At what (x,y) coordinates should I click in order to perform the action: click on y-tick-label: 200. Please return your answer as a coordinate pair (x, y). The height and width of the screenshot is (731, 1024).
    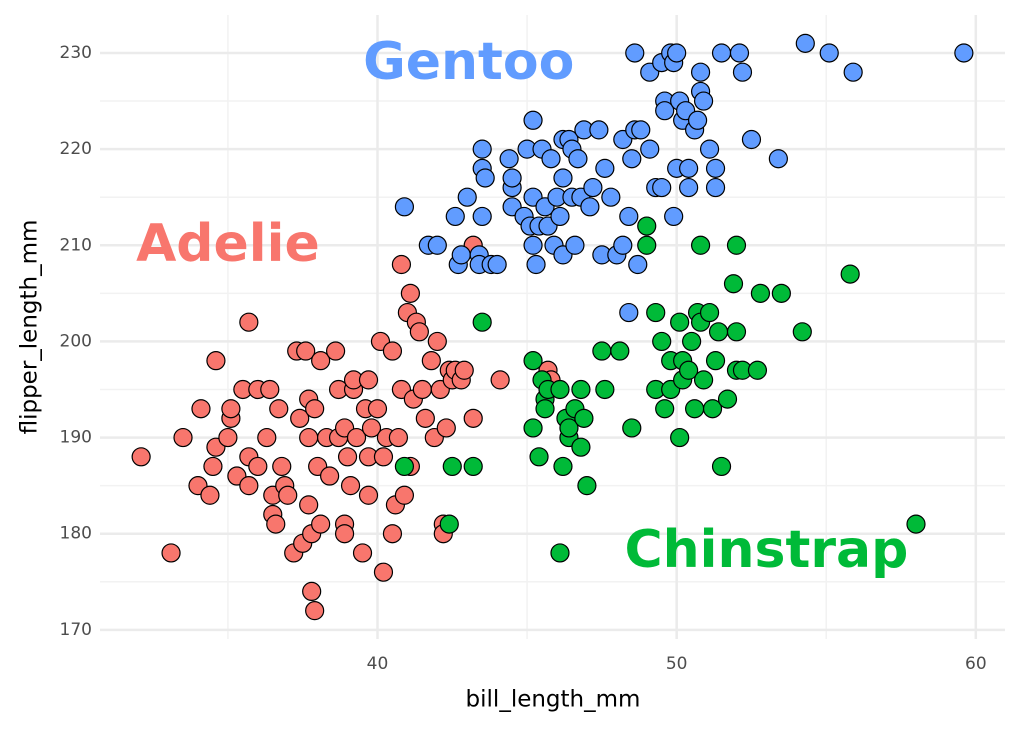
    Looking at the image, I should click on (76, 341).